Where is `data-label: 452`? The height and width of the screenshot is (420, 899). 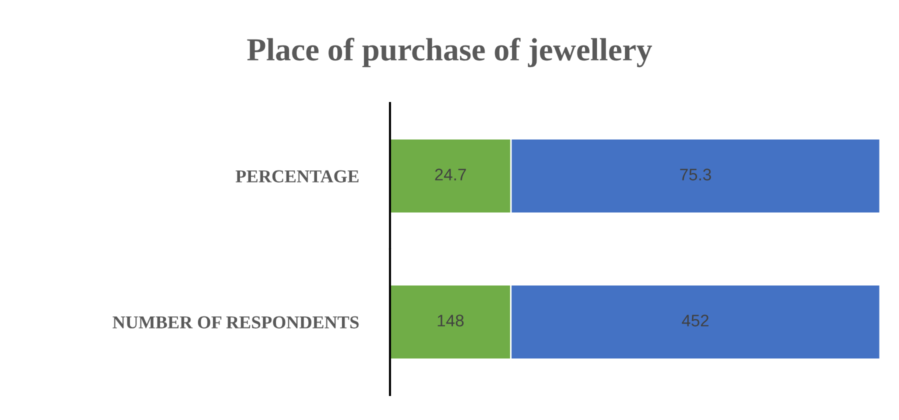 data-label: 452 is located at coordinates (695, 320).